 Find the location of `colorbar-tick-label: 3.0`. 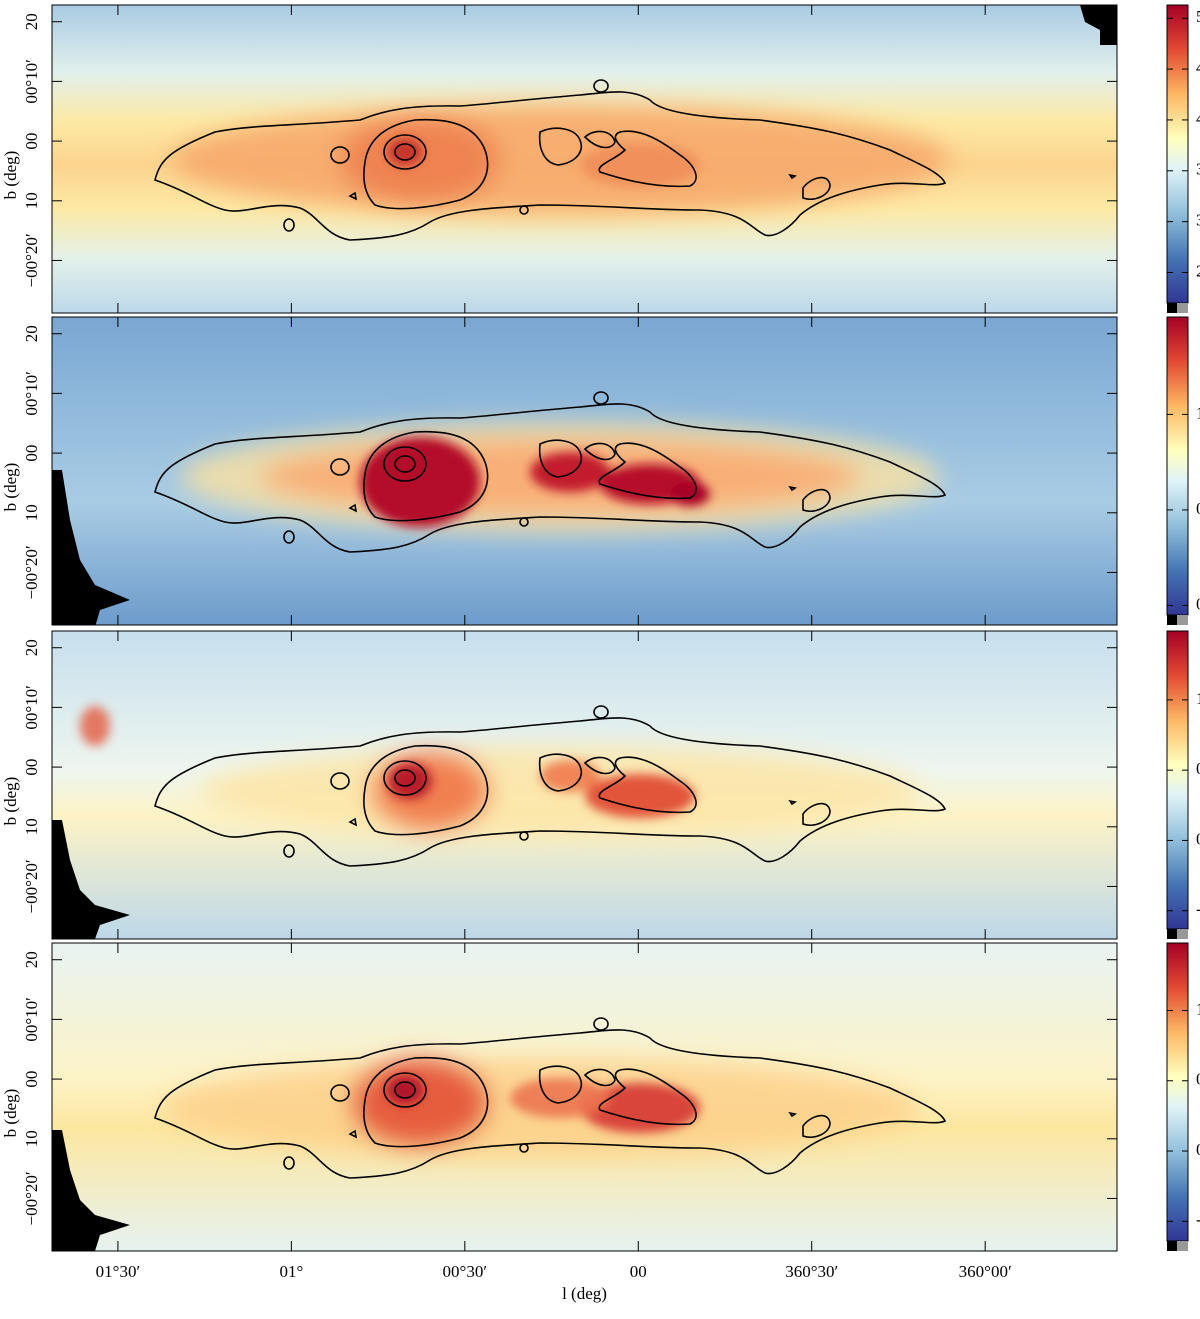

colorbar-tick-label: 3.0 is located at coordinates (1198, 220).